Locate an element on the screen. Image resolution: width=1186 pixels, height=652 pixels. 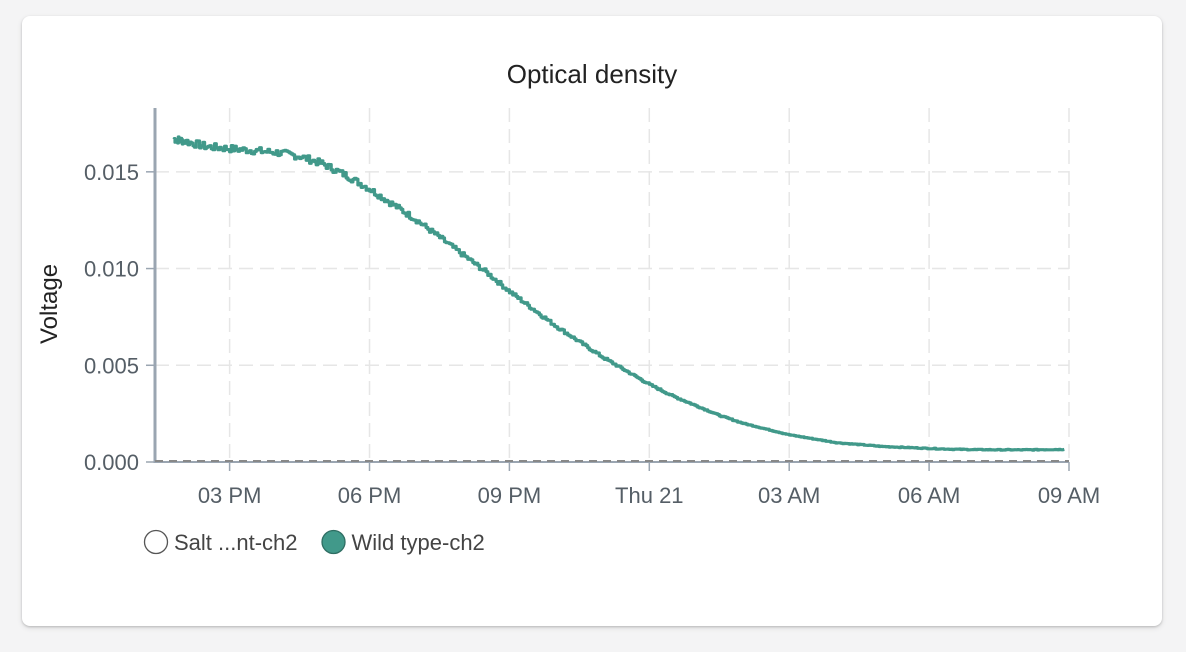
y-axis-title: Voltage is located at coordinates (49, 304).